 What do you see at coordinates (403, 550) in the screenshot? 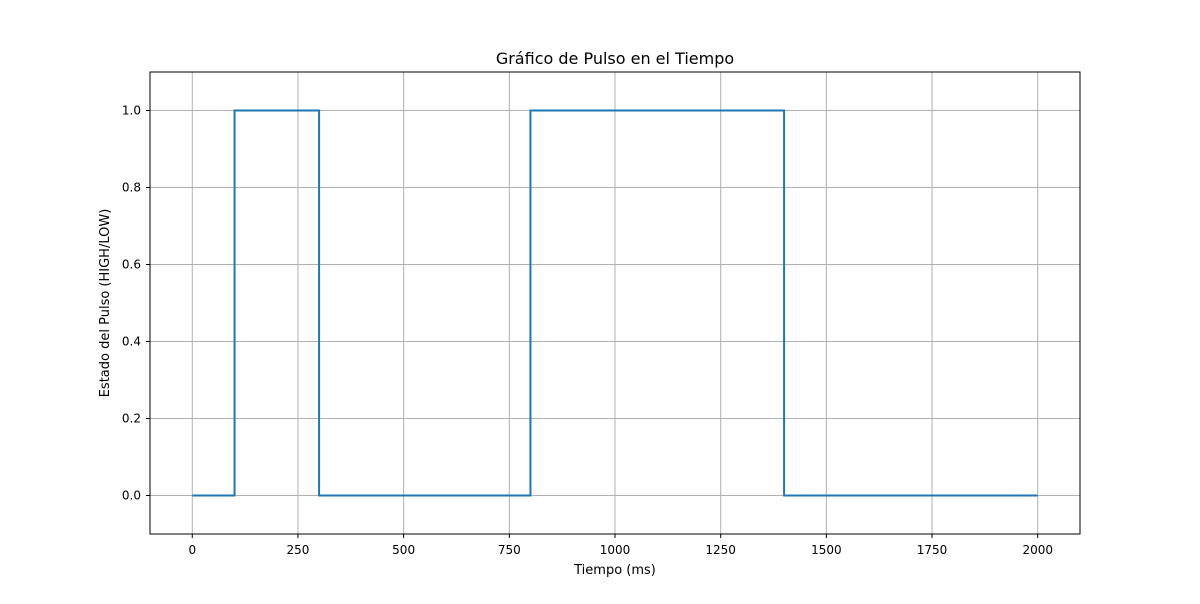
I see `x-tick-label: 500` at bounding box center [403, 550].